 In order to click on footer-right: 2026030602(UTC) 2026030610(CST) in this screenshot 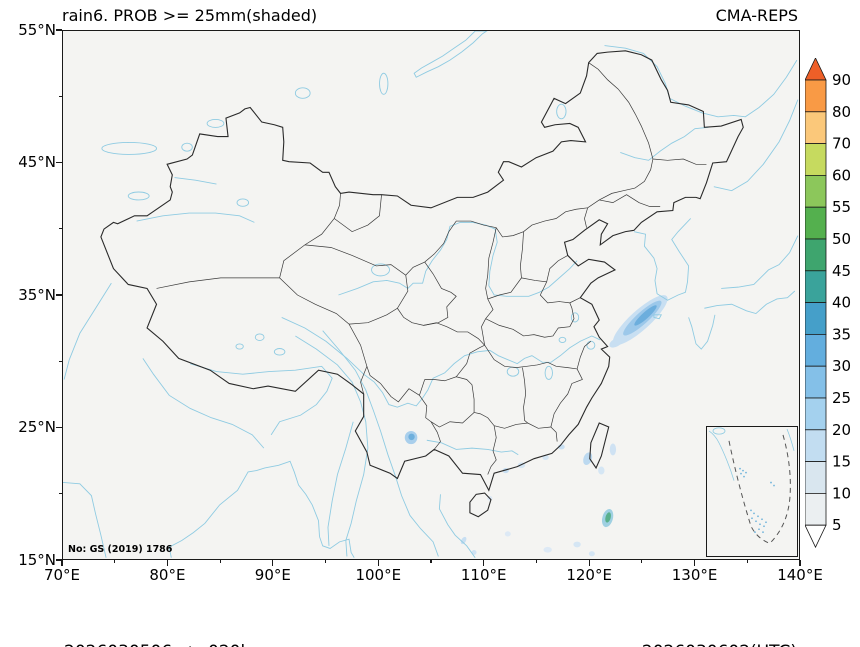, I will do `click(719, 616)`.